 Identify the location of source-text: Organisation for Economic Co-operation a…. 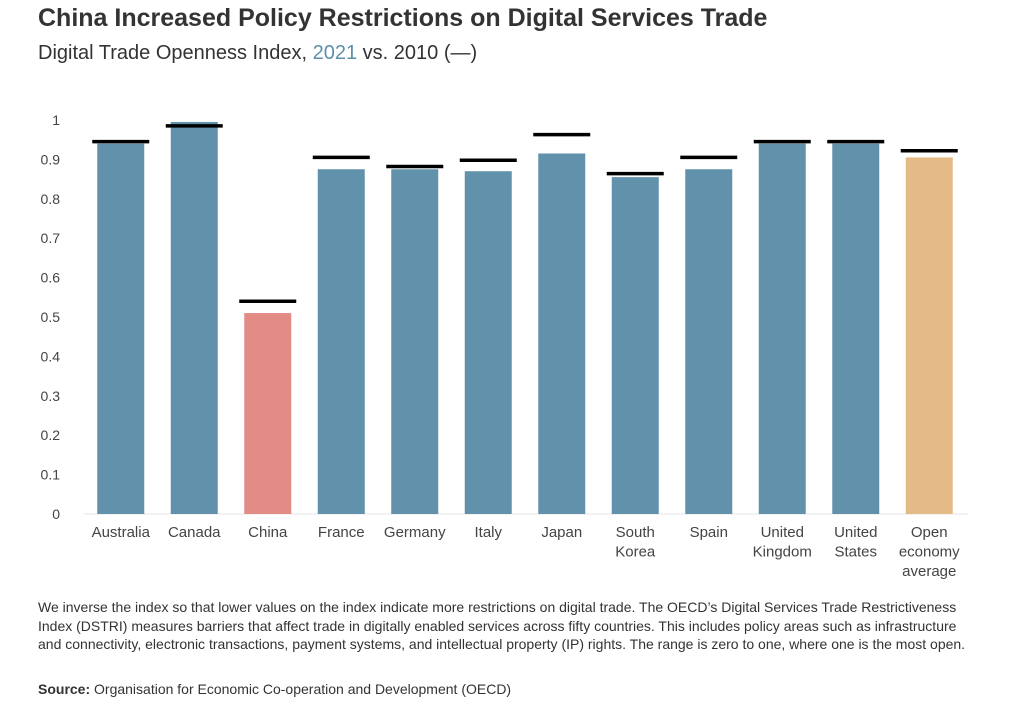
(301, 689).